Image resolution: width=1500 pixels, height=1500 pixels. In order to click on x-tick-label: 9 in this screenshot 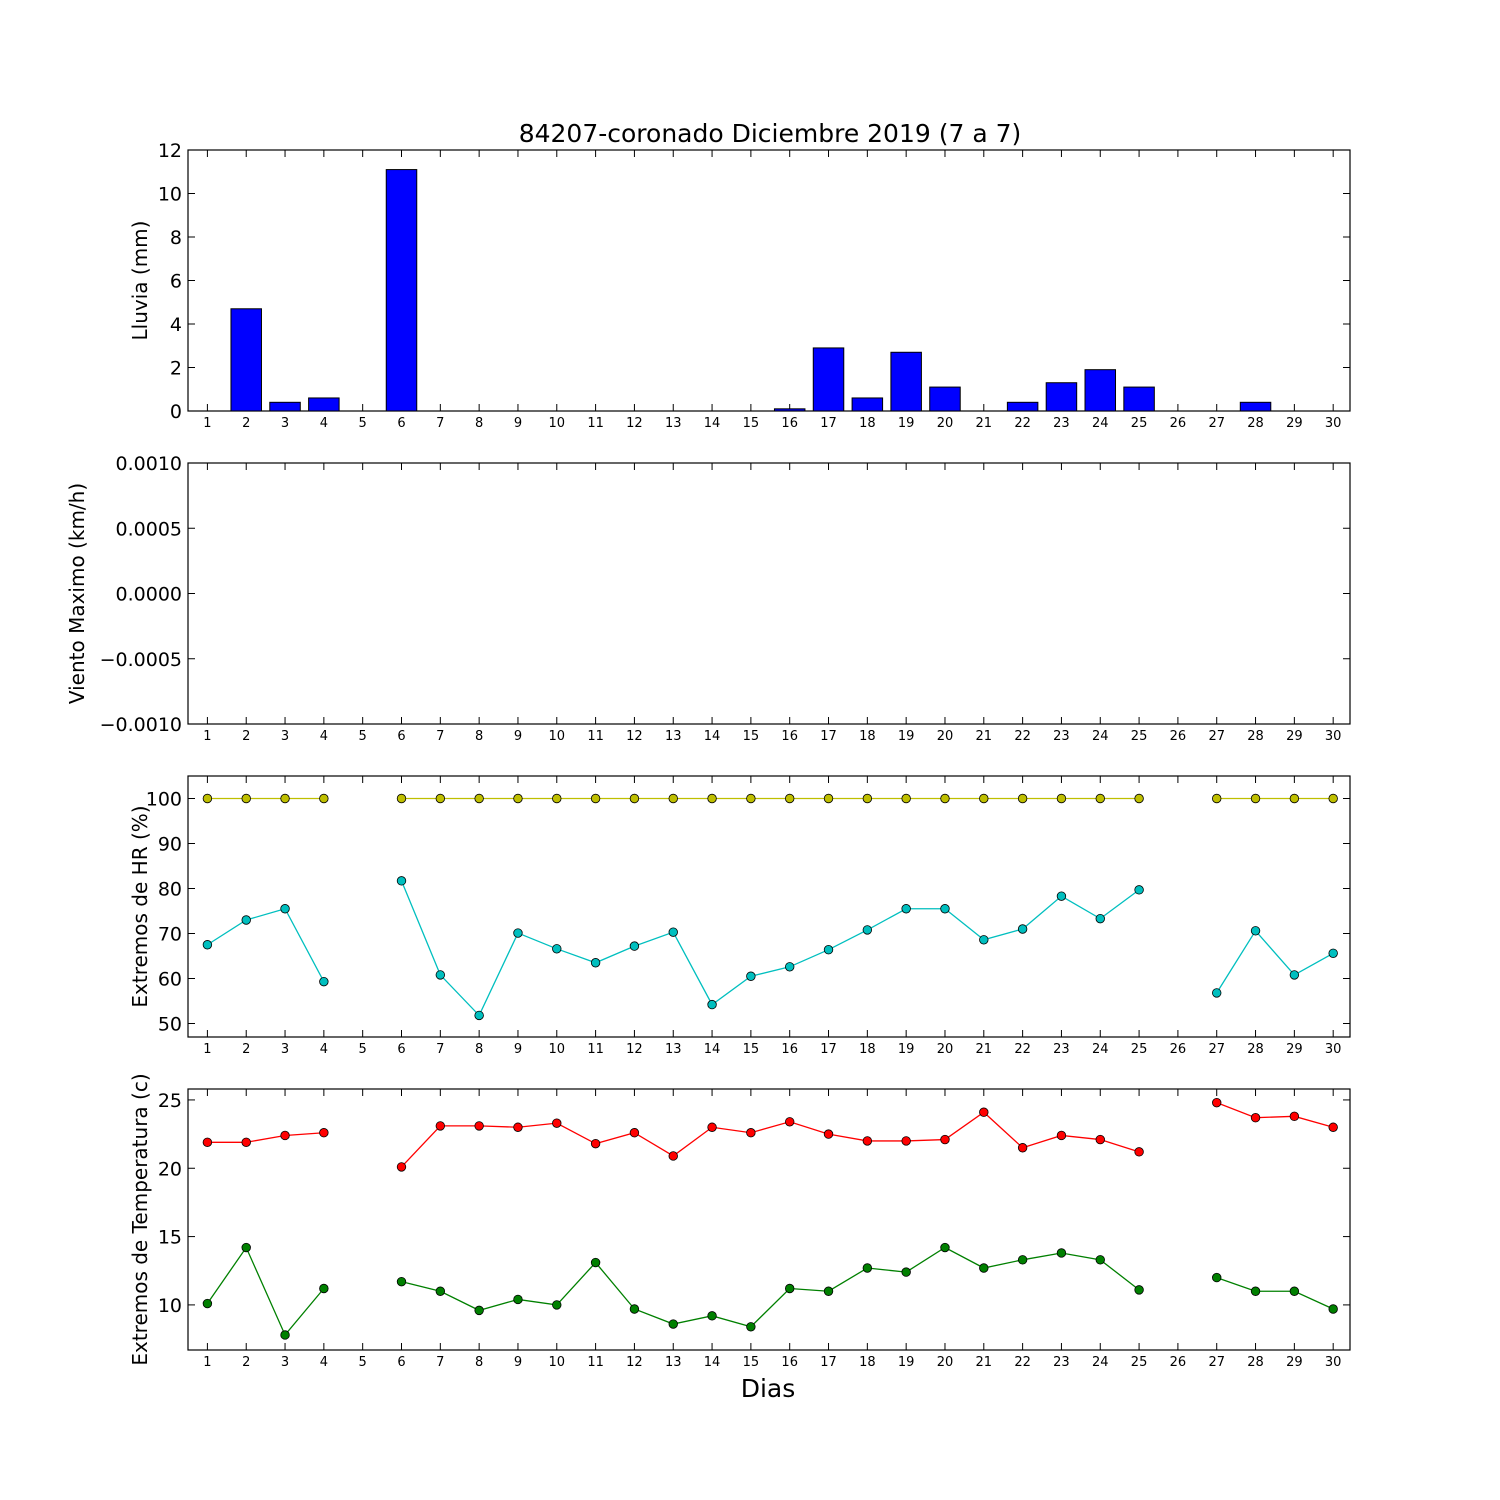, I will do `click(518, 736)`.